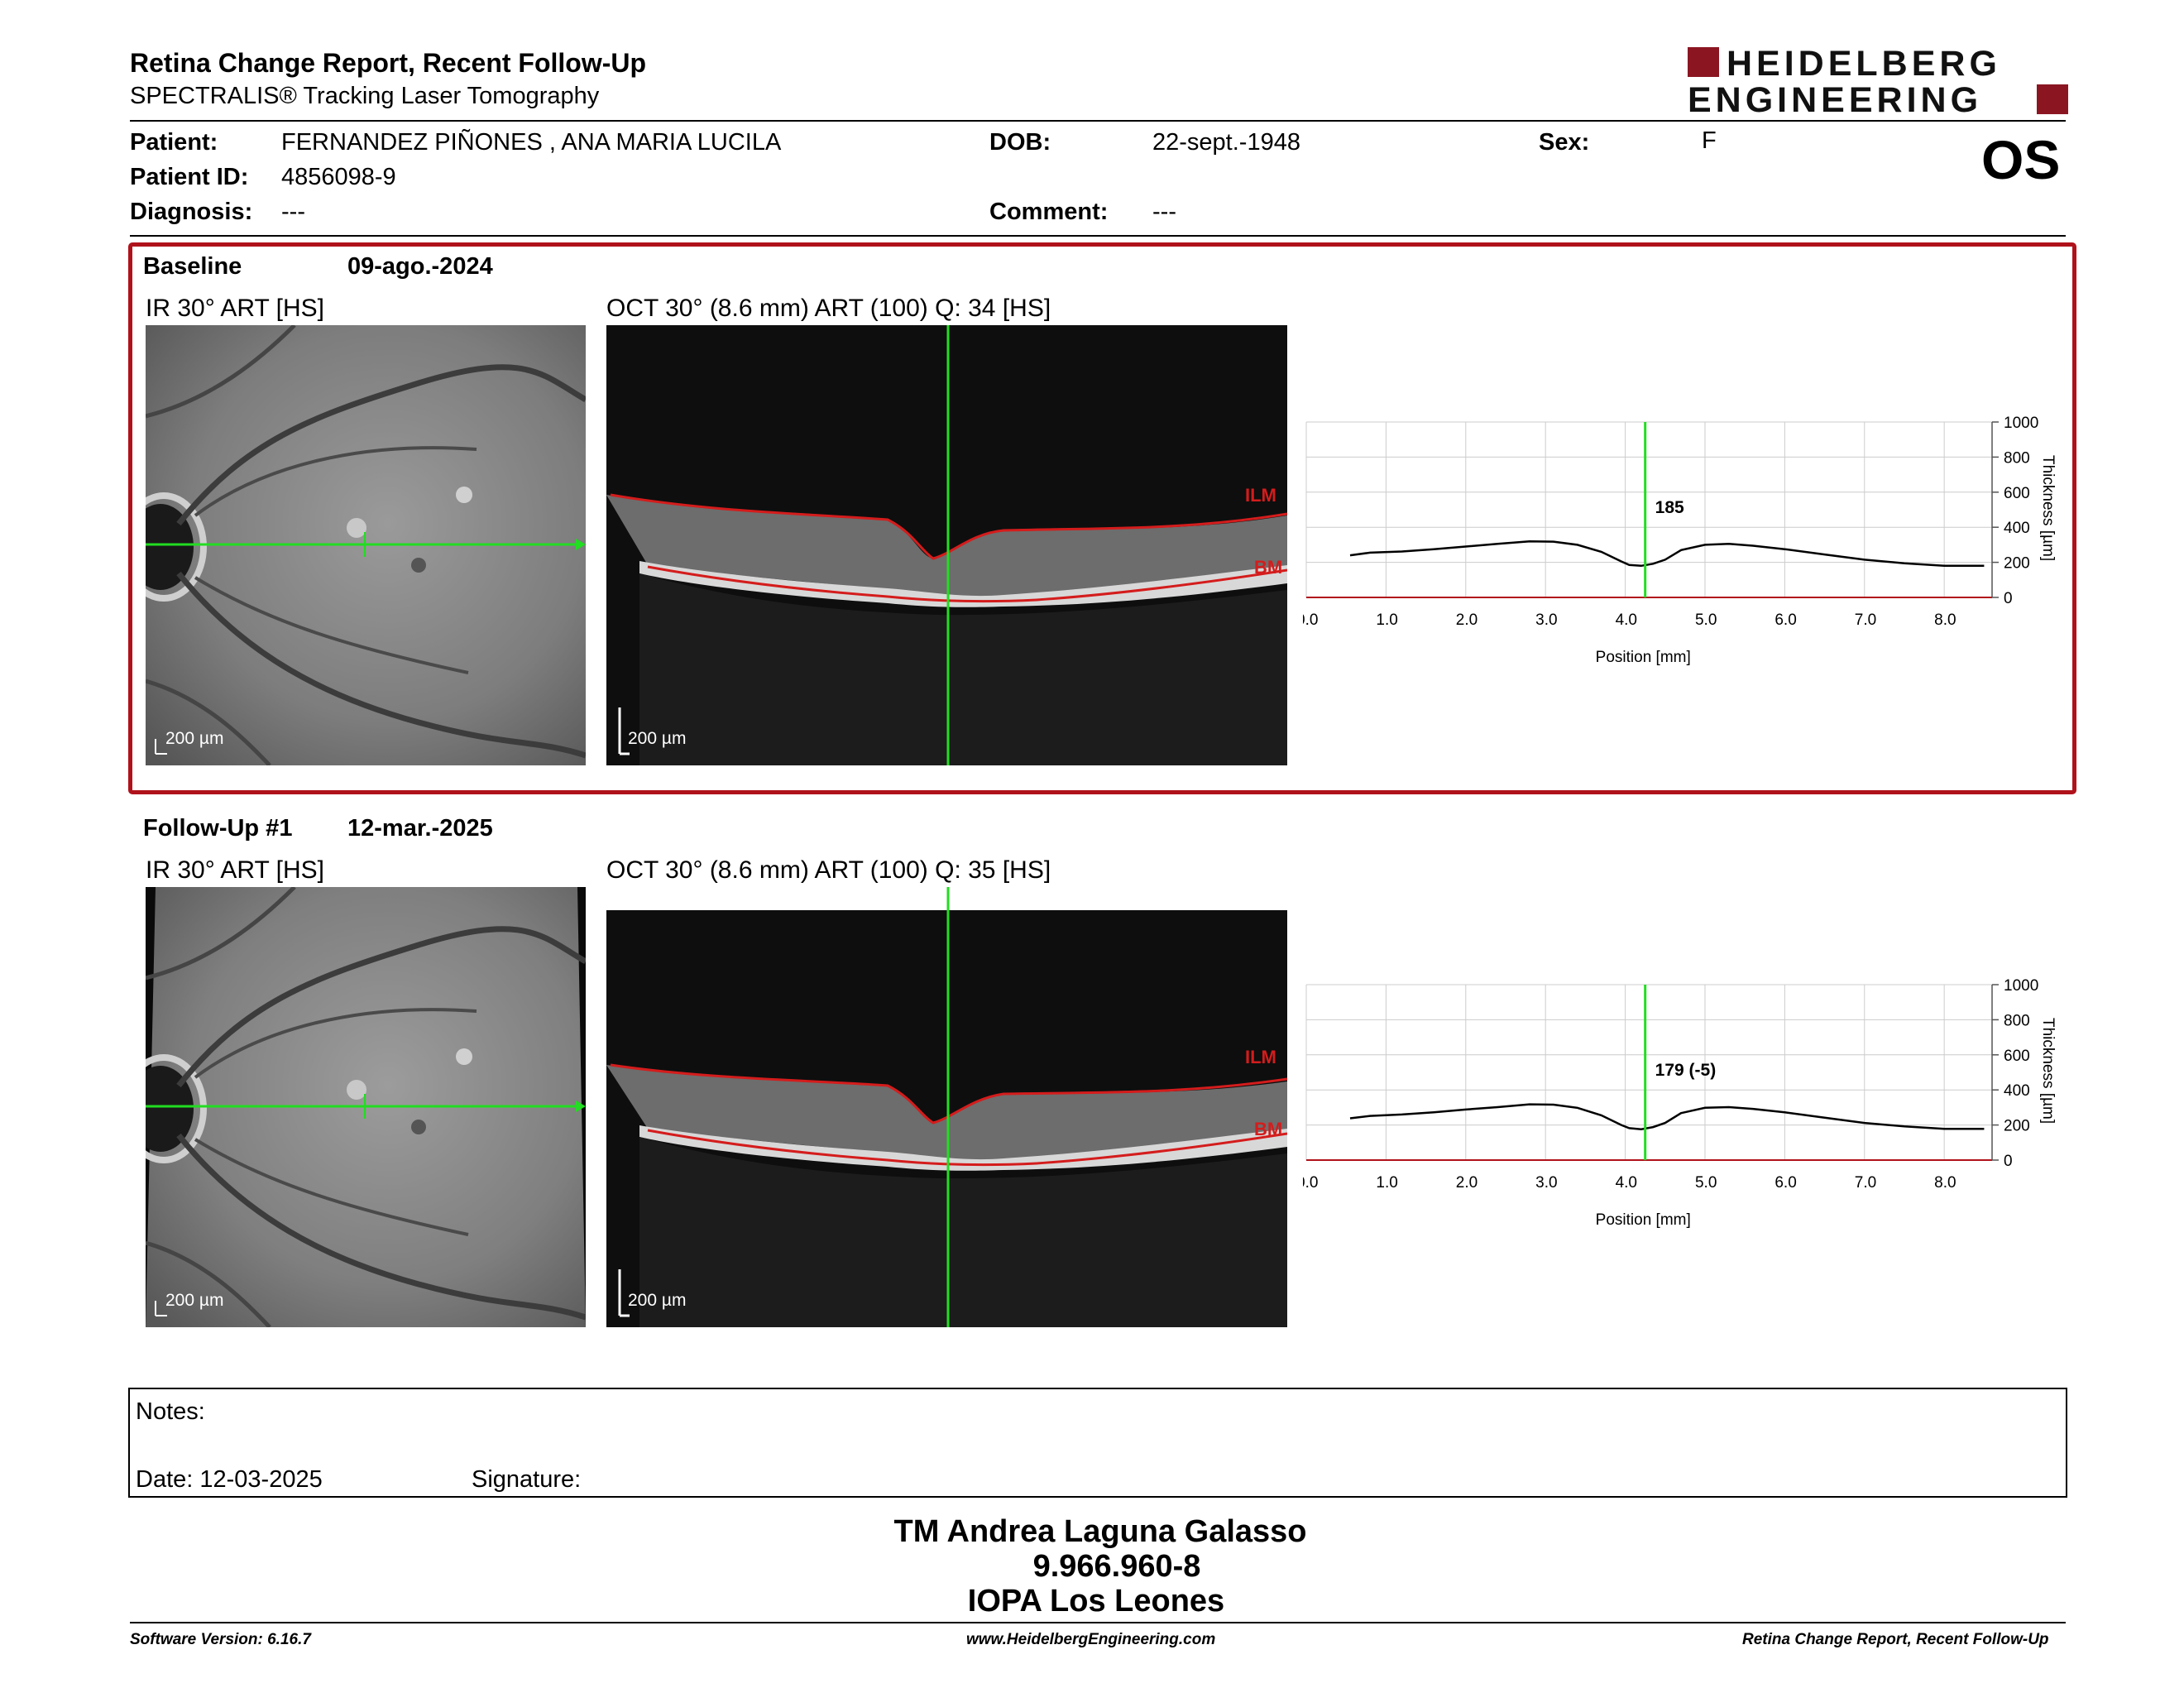  What do you see at coordinates (192, 266) in the screenshot?
I see `baseline-label: Baseline` at bounding box center [192, 266].